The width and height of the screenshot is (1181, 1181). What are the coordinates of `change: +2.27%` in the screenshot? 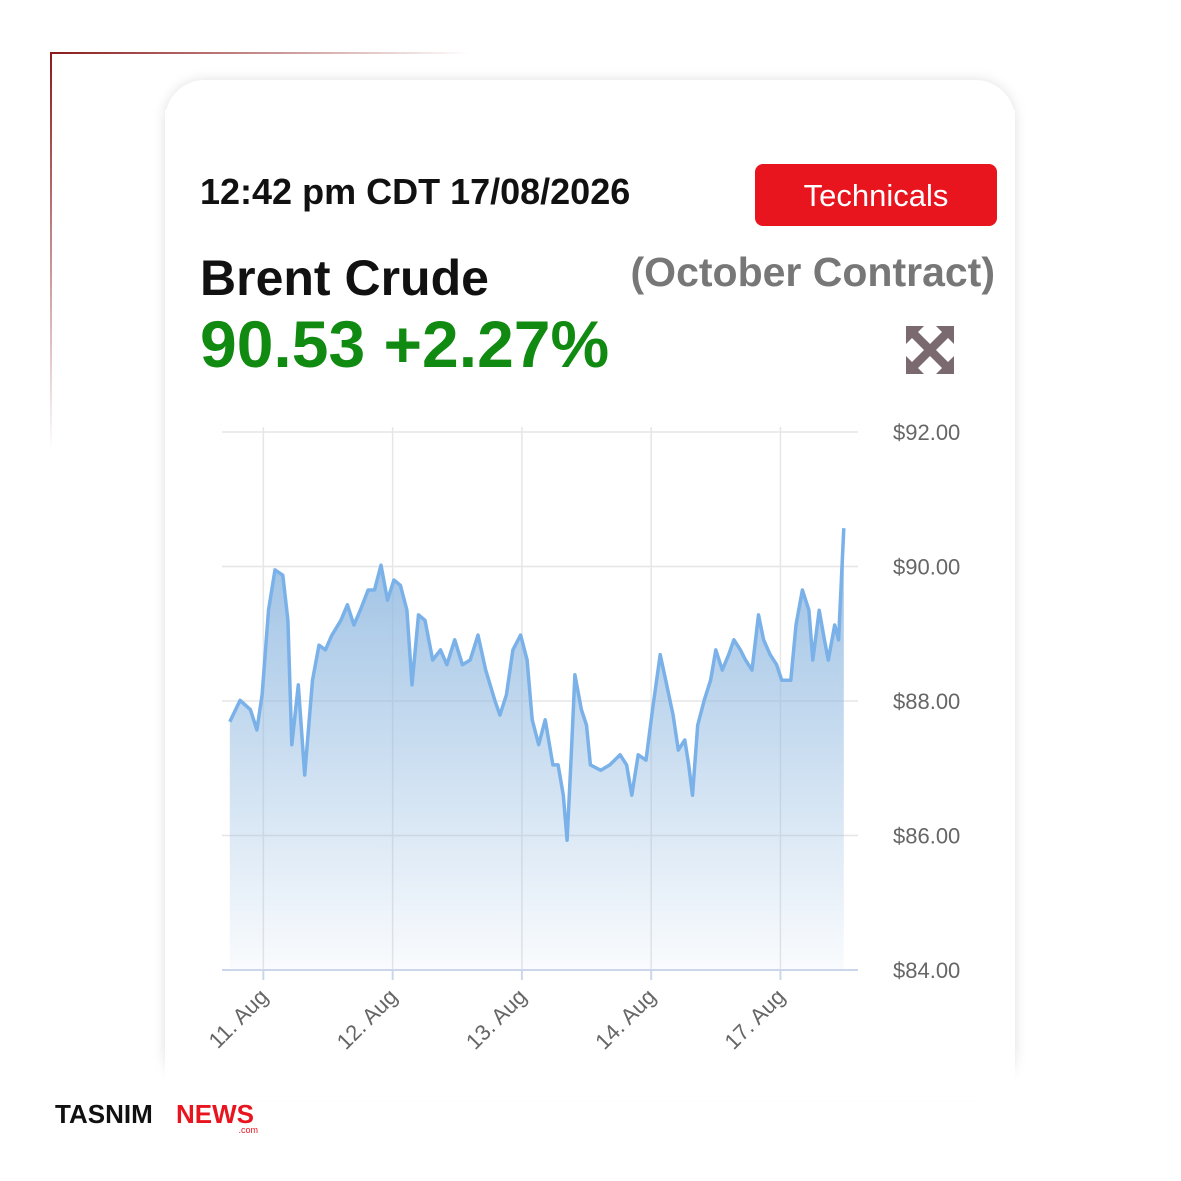 It's located at (497, 344).